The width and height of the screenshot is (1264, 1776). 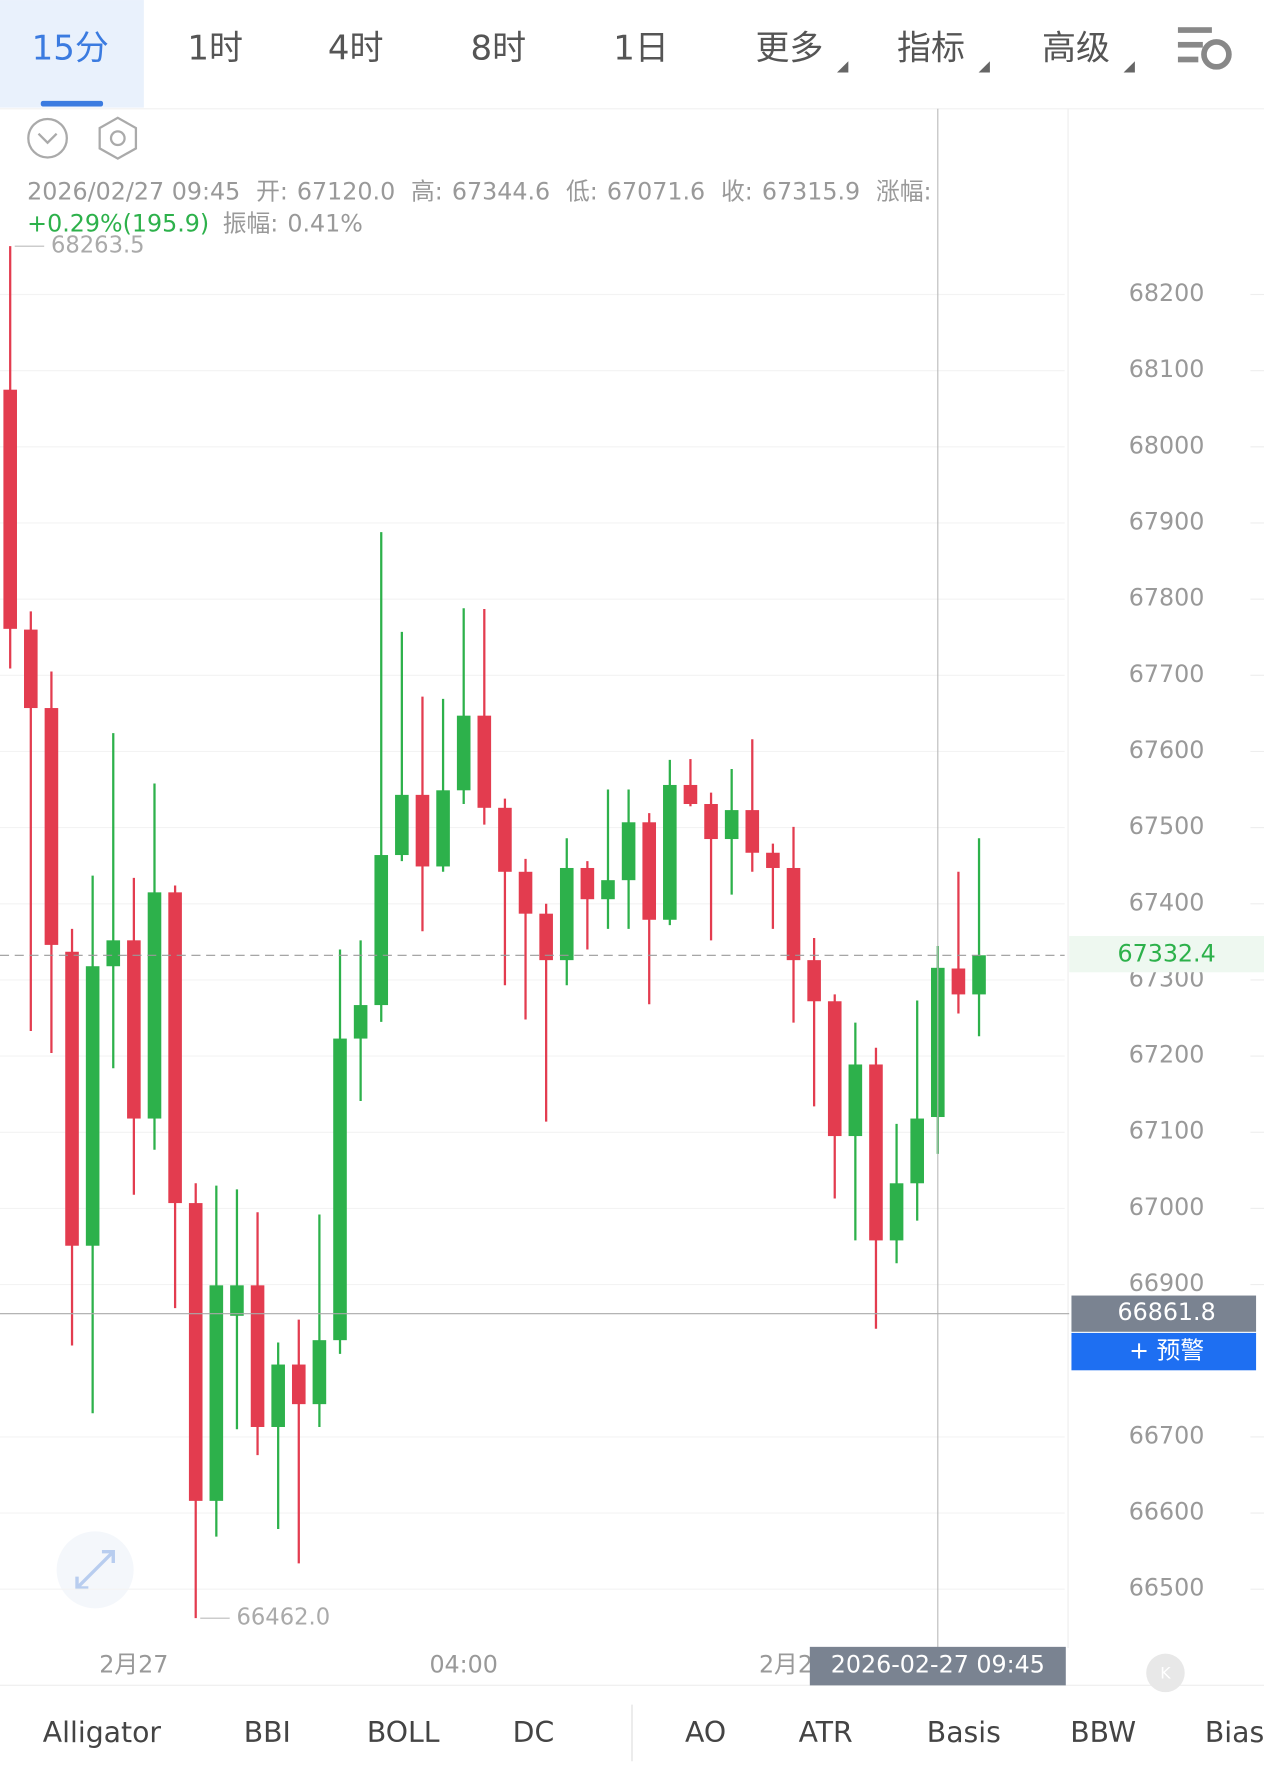 I want to click on y-tick-label: 68200, so click(x=1167, y=293).